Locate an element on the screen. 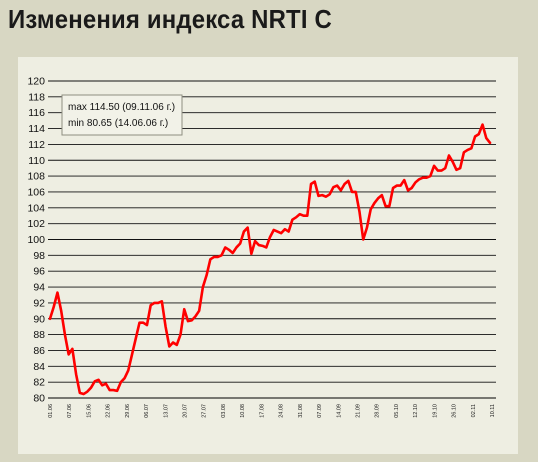 The height and width of the screenshot is (462, 538). x-tick-label: 13.07 is located at coordinates (166, 411).